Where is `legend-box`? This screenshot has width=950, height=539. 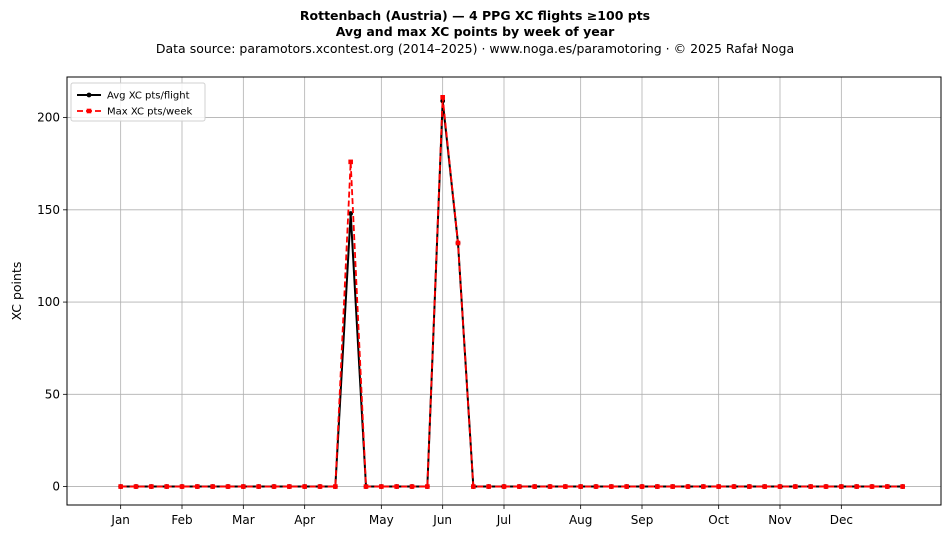
legend-box is located at coordinates (138, 102).